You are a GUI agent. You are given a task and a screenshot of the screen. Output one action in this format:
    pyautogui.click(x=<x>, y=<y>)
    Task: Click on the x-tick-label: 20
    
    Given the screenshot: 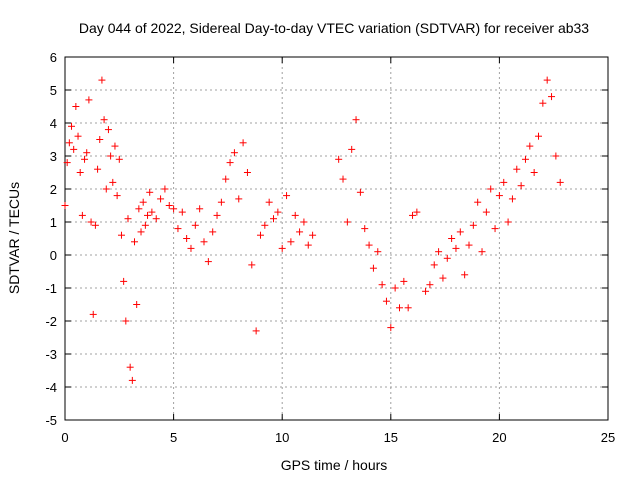 What is the action you would take?
    pyautogui.click(x=499, y=437)
    